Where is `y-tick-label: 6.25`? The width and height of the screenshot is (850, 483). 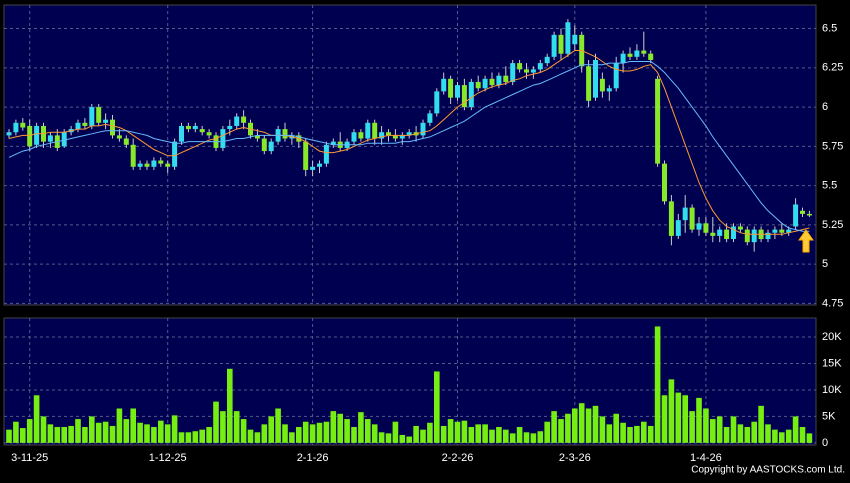 y-tick-label: 6.25 is located at coordinates (832, 68).